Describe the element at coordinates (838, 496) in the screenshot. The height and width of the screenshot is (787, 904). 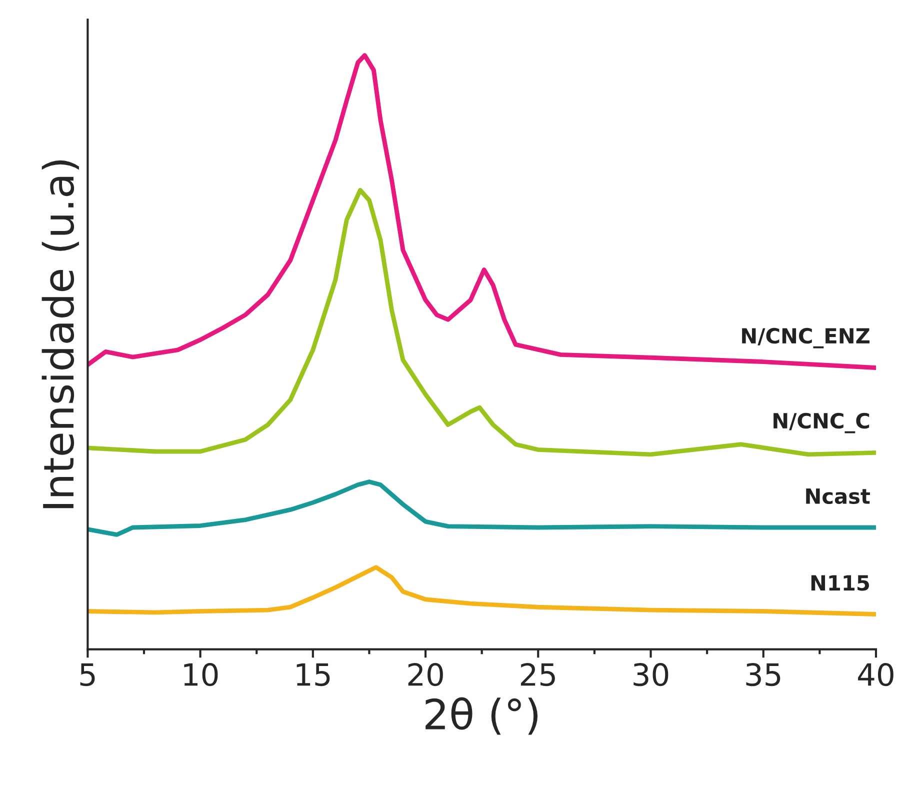
I see `series-label: Ncast` at that location.